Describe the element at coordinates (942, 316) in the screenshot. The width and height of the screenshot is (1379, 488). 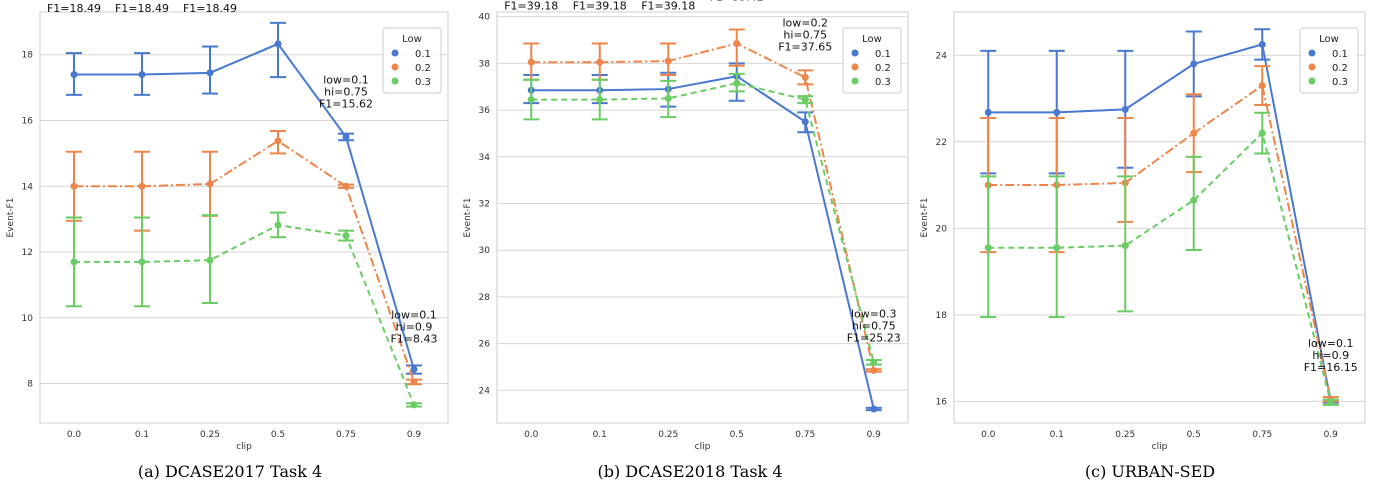
I see `y-tick-label: 18` at that location.